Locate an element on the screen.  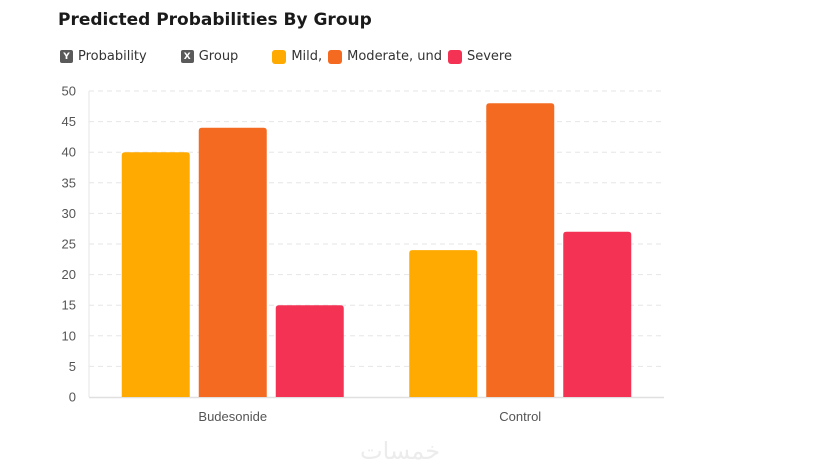
legend-label-moderate: Moderate, und is located at coordinates (394, 56).